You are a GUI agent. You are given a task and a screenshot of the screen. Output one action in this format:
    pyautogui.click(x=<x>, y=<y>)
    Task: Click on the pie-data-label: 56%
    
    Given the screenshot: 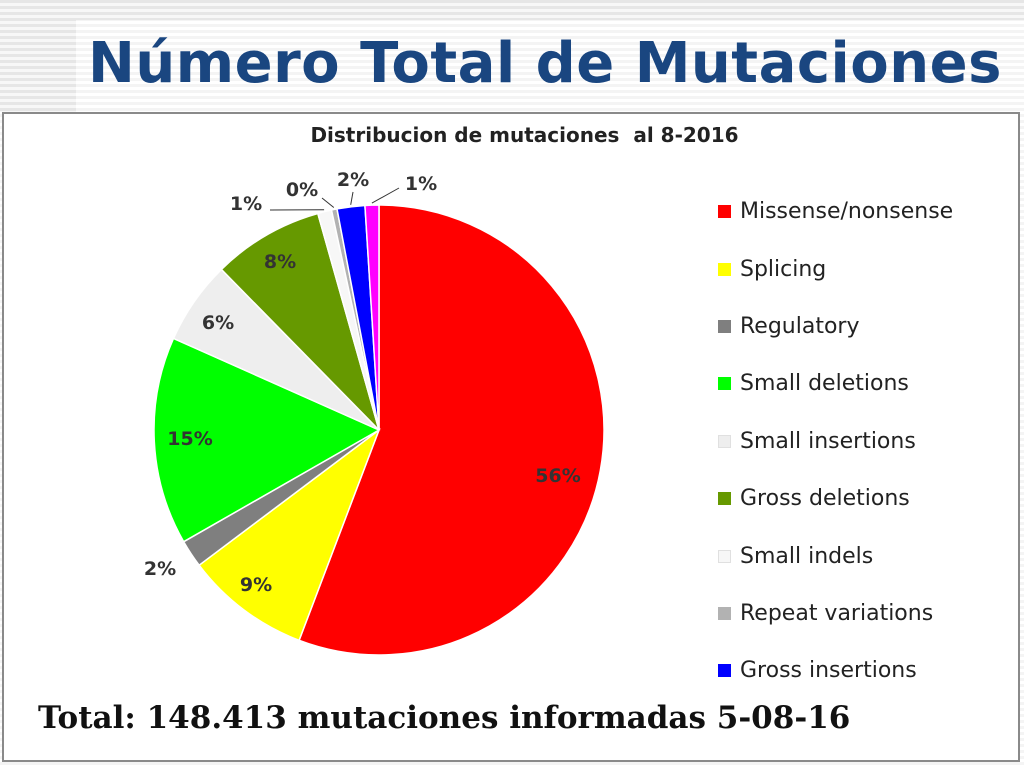 What is the action you would take?
    pyautogui.click(x=557, y=476)
    